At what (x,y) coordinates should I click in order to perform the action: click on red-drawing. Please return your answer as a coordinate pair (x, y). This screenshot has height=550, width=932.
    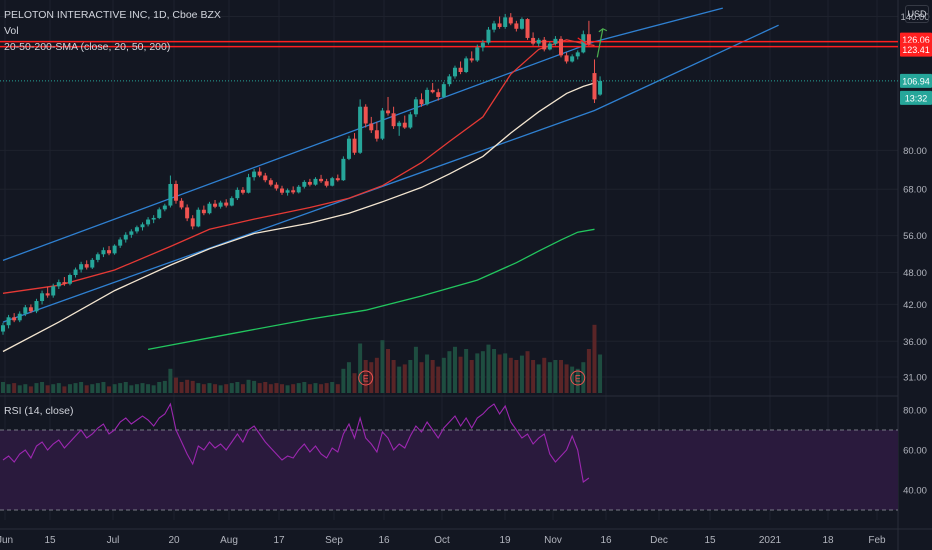
    Looking at the image, I should click on (583, 42).